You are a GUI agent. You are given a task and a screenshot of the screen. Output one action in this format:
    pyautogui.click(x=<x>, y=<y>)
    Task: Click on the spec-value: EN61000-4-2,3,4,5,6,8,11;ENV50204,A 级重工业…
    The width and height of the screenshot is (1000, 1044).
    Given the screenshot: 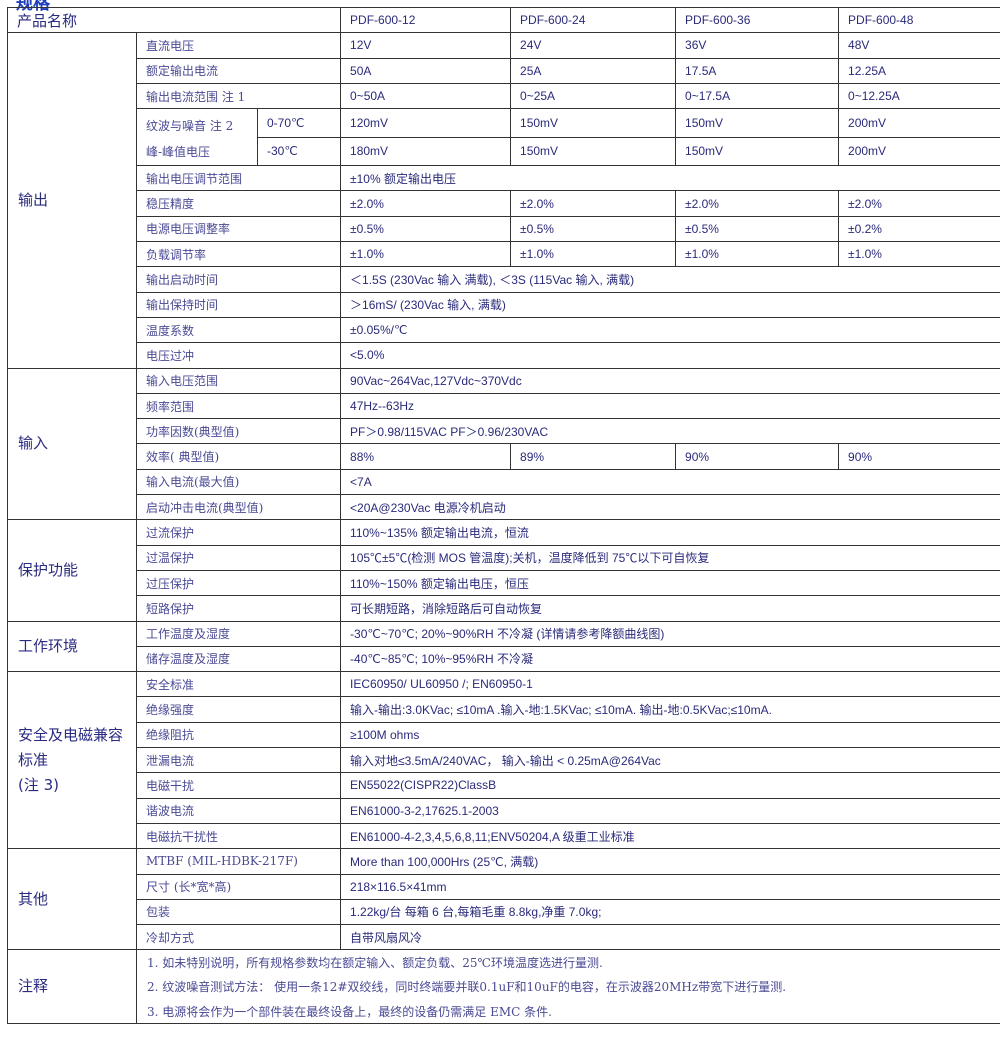 What is the action you would take?
    pyautogui.click(x=670, y=836)
    